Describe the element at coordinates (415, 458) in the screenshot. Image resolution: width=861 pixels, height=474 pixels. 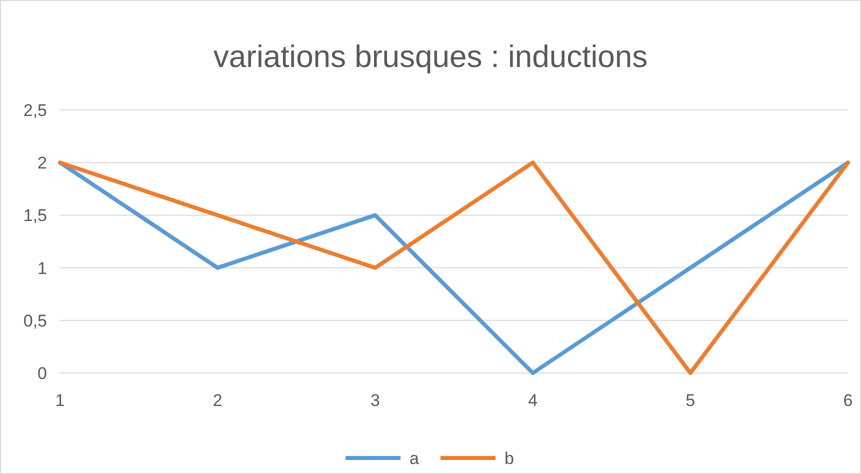
I see `legend-label: a` at that location.